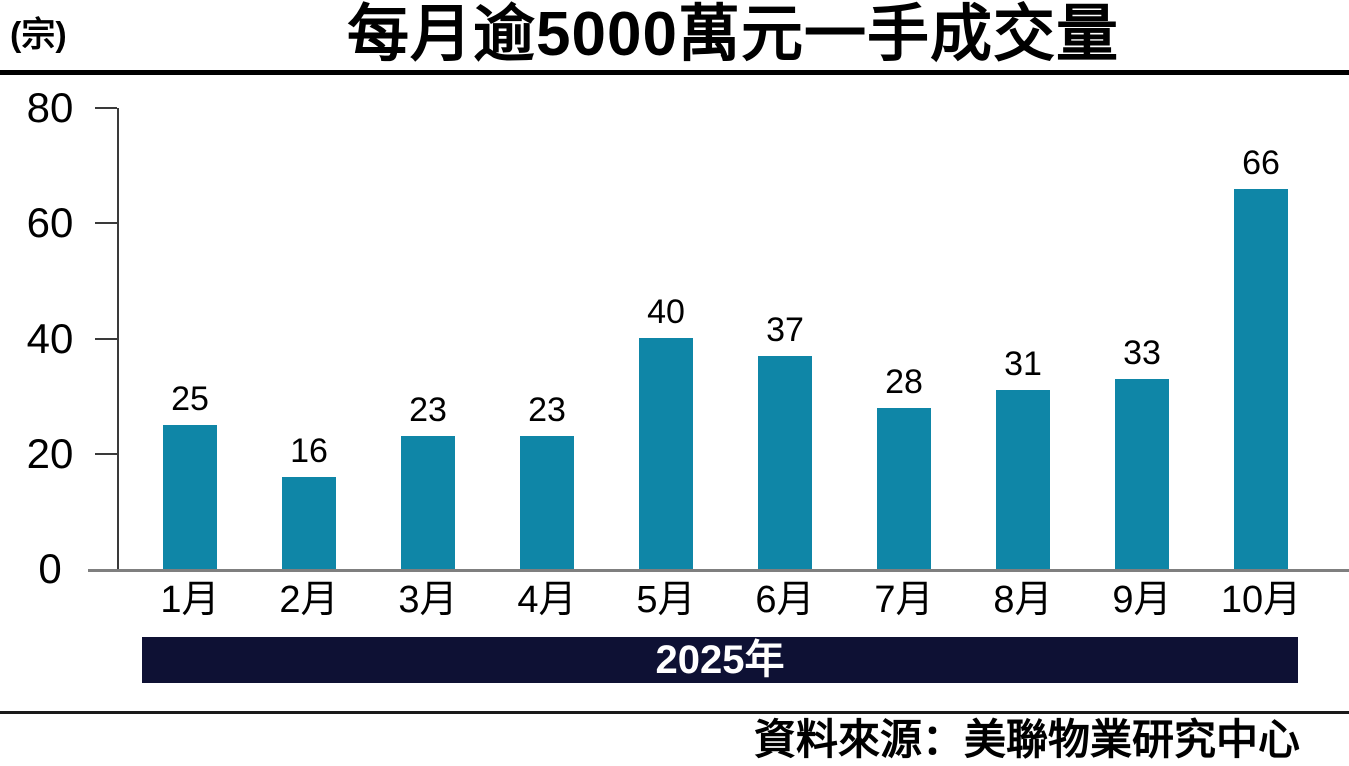  Describe the element at coordinates (785, 600) in the screenshot. I see `x-tick-label: 6月` at that location.